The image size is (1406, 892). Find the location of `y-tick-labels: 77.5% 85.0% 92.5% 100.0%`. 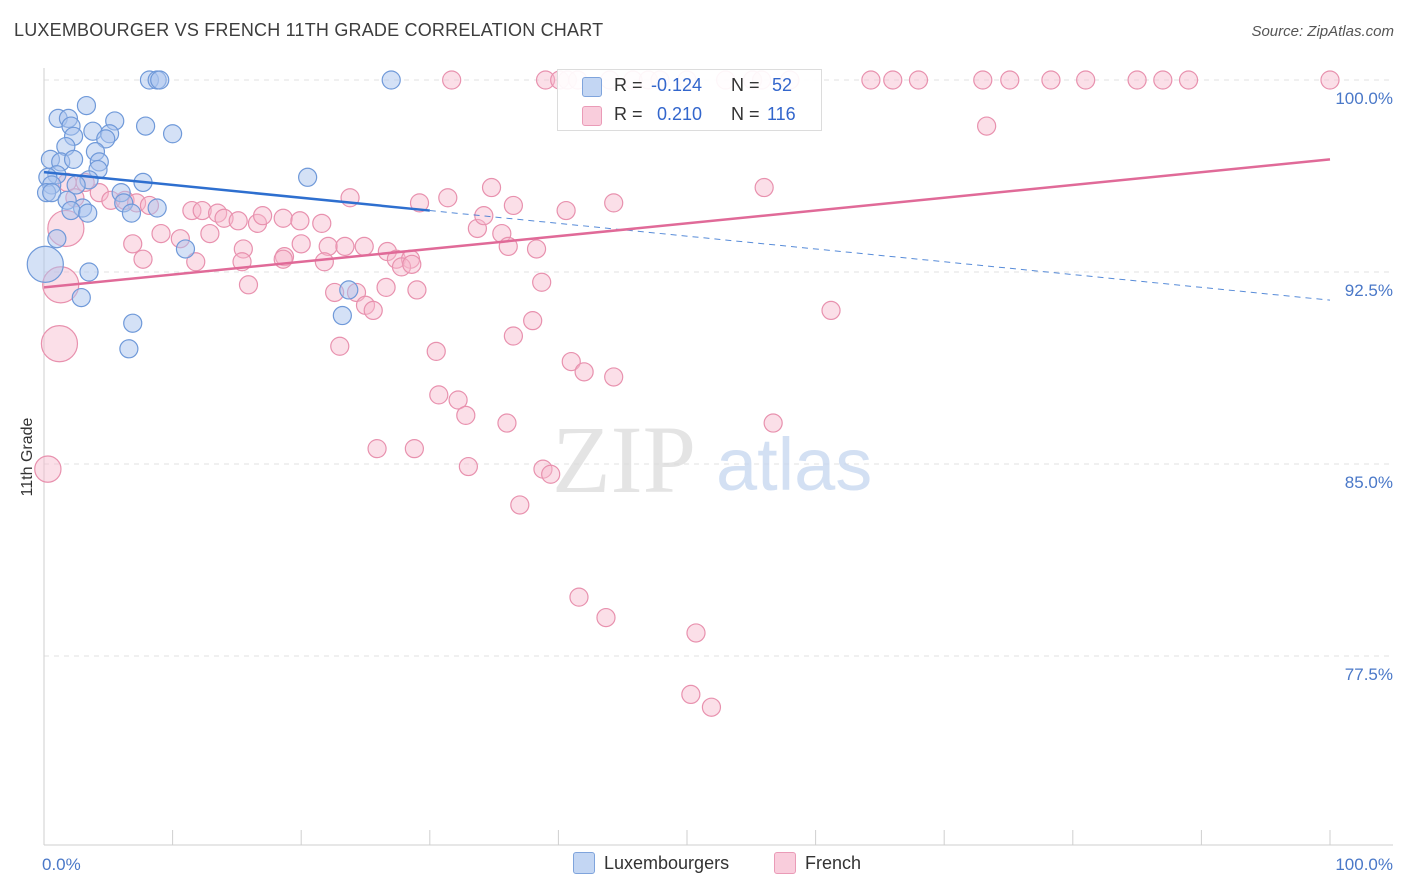

y-tick-labels: 77.5% 85.0% 92.5% 100.0% is located at coordinates (1364, 386).